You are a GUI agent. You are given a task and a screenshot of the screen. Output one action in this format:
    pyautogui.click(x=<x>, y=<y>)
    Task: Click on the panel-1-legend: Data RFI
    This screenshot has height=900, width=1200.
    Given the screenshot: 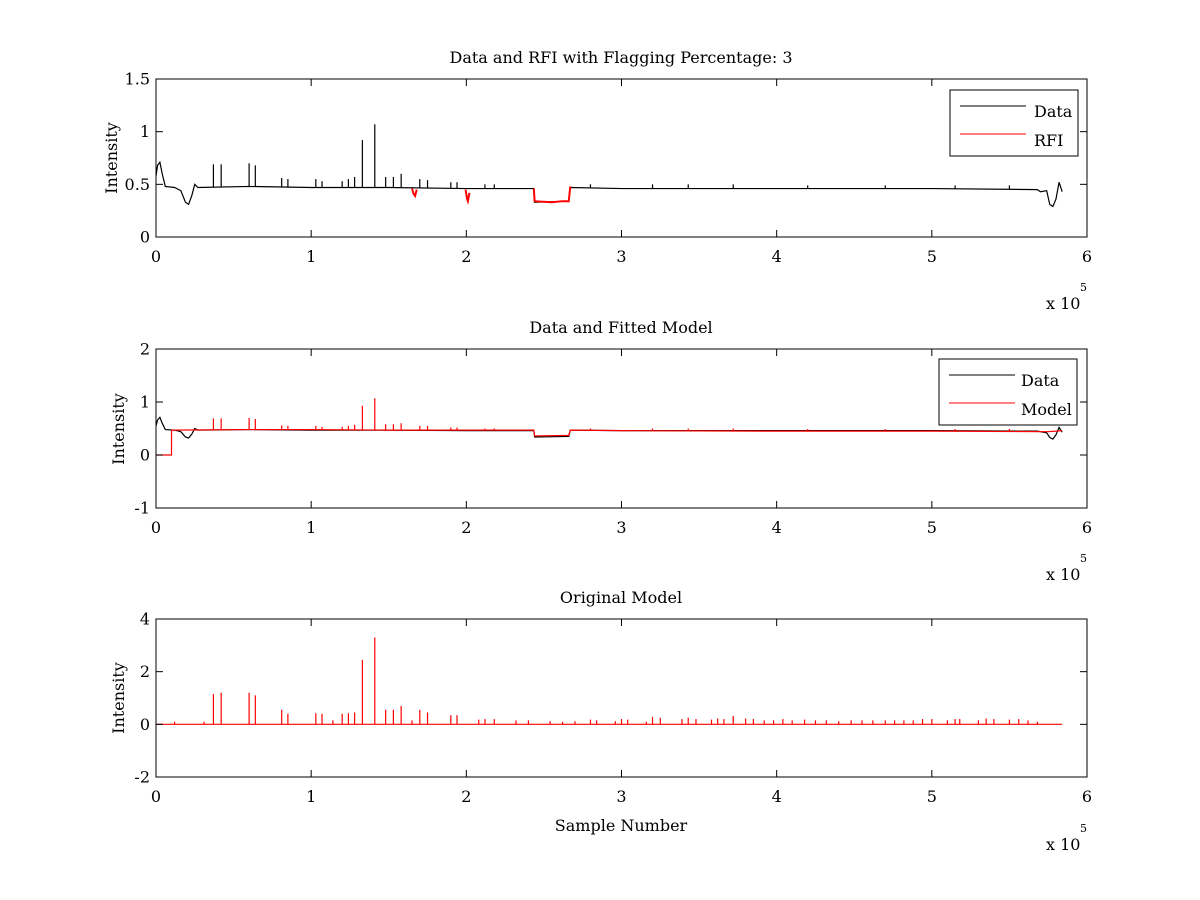 What is the action you would take?
    pyautogui.click(x=1014, y=123)
    